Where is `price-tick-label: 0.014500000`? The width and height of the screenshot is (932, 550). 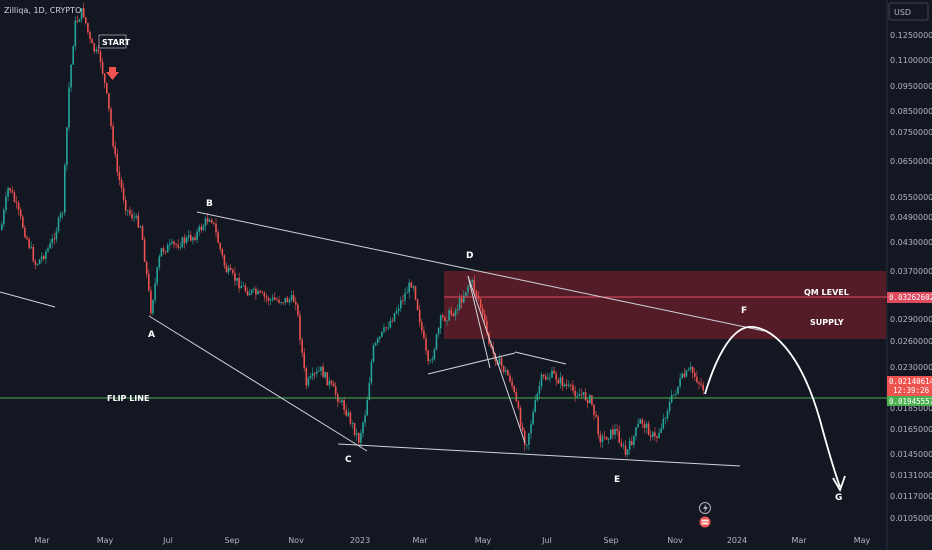 price-tick-label: 0.014500000 is located at coordinates (911, 454).